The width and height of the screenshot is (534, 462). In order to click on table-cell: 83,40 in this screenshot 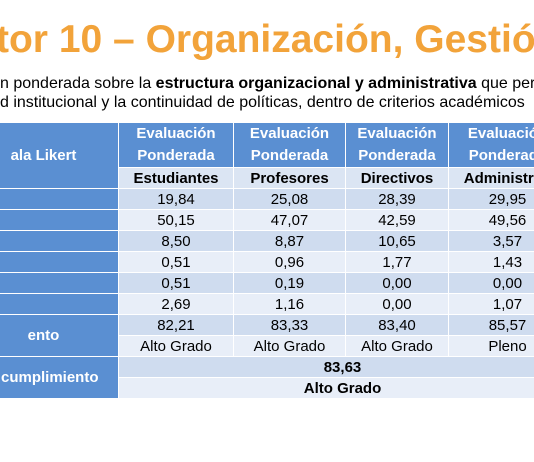, I will do `click(397, 325)`.